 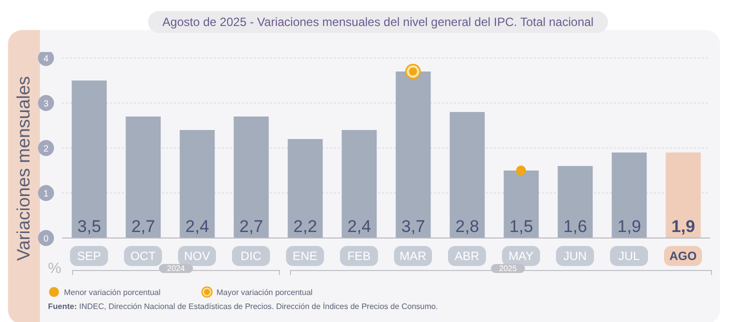 What do you see at coordinates (46, 239) in the screenshot?
I see `y-tick-label: 0` at bounding box center [46, 239].